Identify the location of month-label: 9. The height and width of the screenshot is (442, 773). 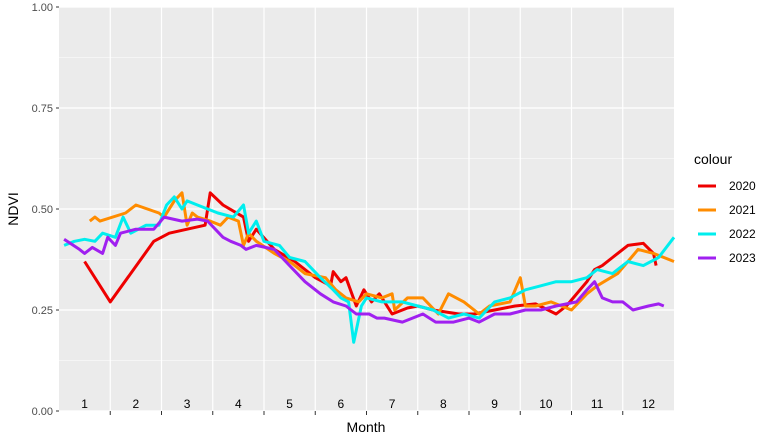
(494, 404).